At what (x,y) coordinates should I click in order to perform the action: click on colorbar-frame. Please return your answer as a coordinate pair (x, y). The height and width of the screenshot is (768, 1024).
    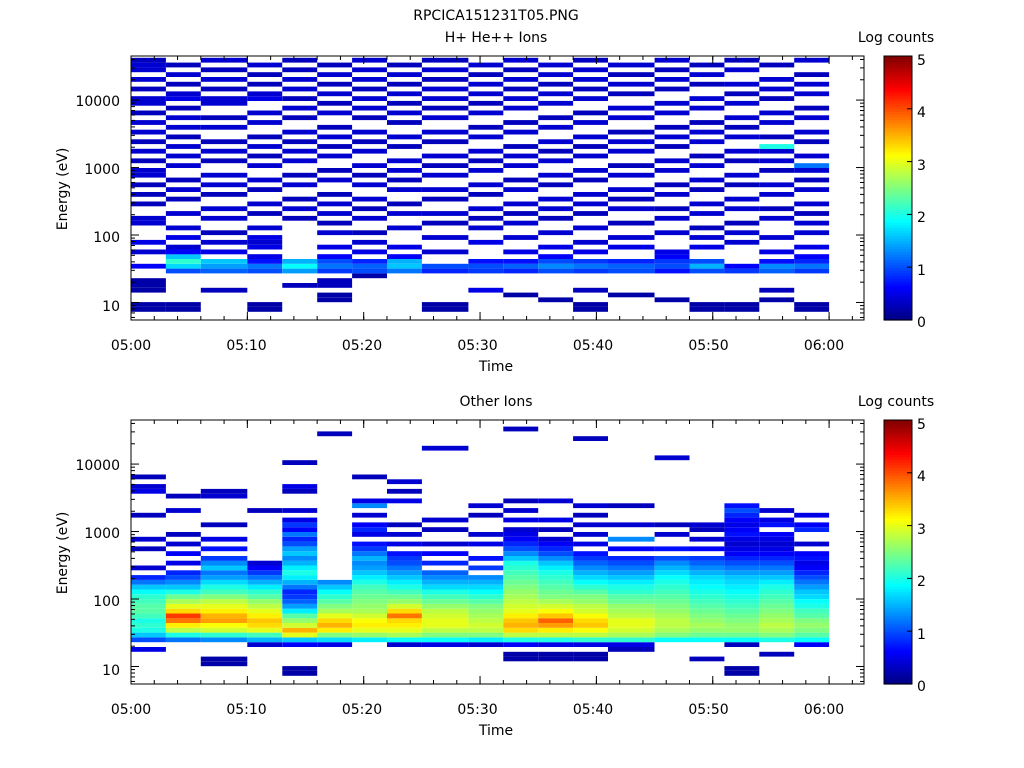
    Looking at the image, I should click on (898, 552).